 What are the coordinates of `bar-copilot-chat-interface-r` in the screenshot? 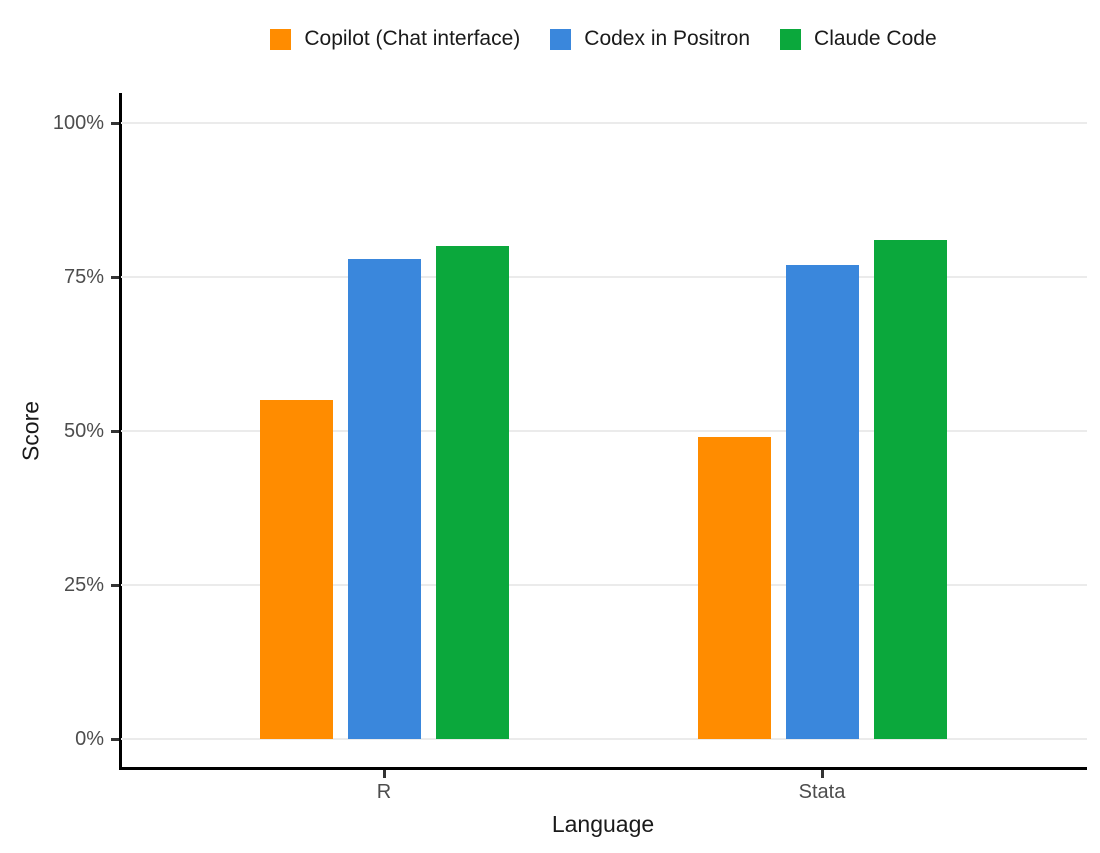 It's located at (296, 569).